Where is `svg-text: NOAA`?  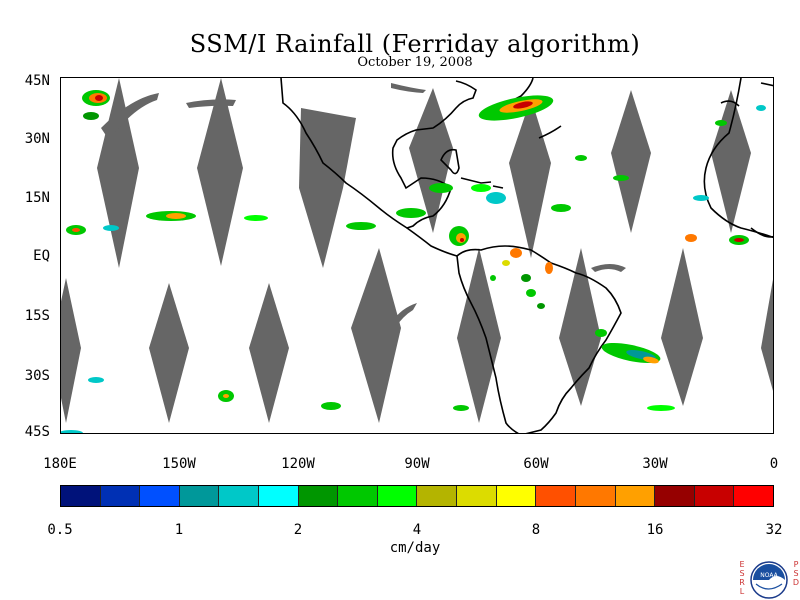
svg-text: NOAA is located at coordinates (769, 575).